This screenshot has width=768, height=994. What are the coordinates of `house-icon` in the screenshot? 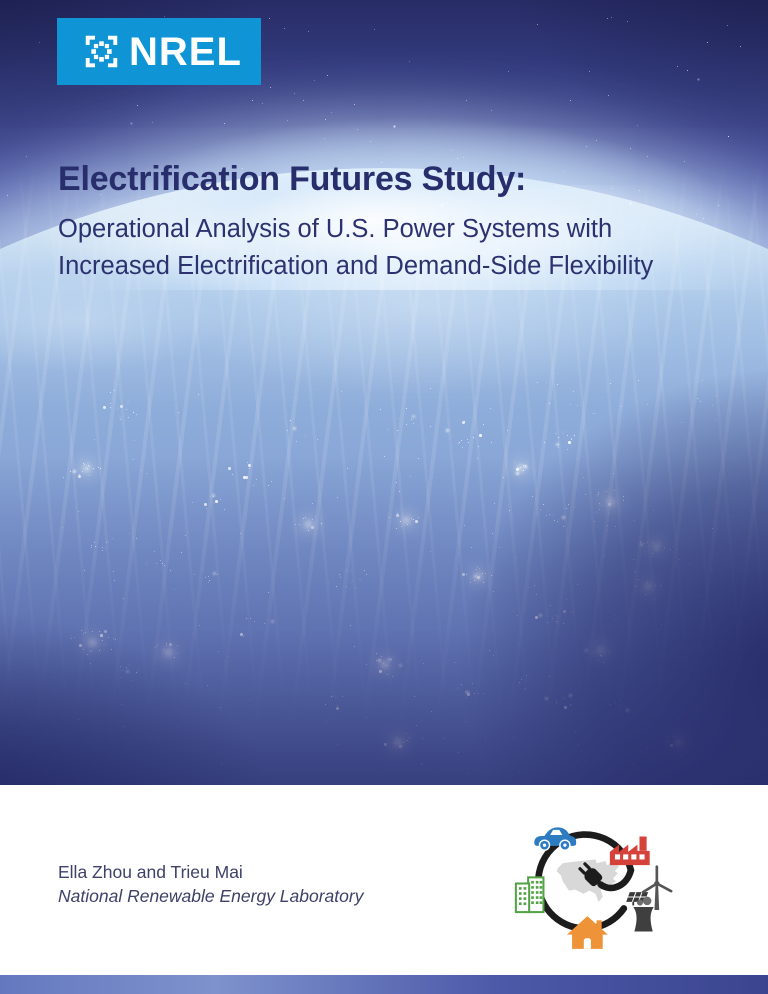 It's located at (587, 932).